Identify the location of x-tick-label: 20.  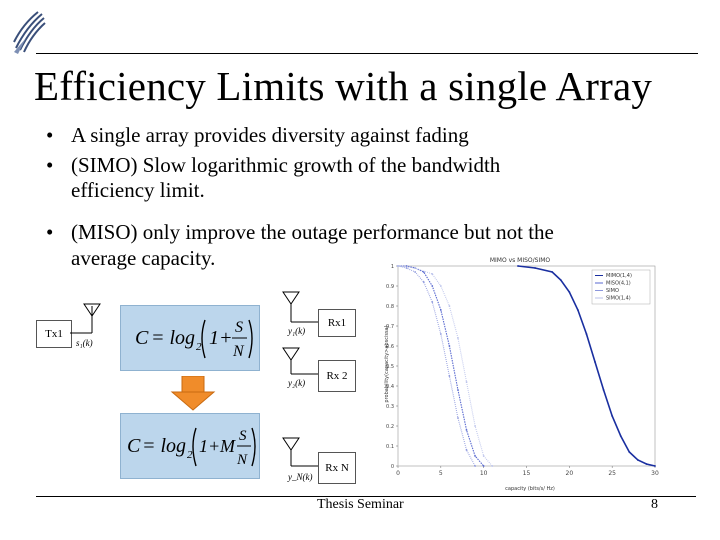
(570, 473).